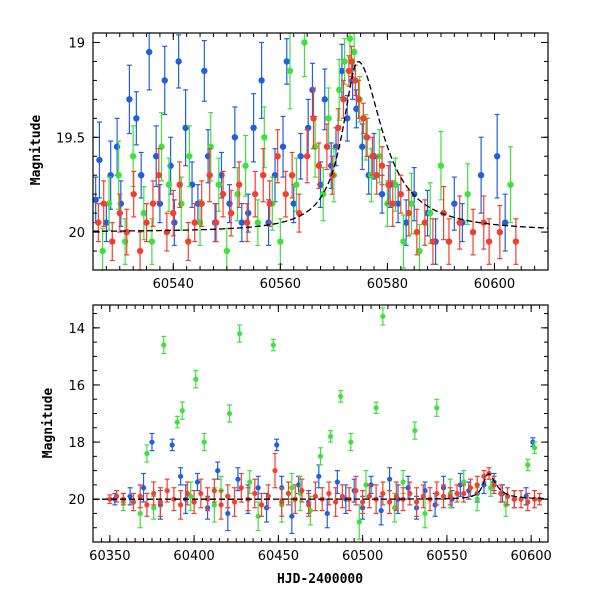 The width and height of the screenshot is (600, 600). What do you see at coordinates (76, 500) in the screenshot?
I see `bottom-y-tick-label: 20` at bounding box center [76, 500].